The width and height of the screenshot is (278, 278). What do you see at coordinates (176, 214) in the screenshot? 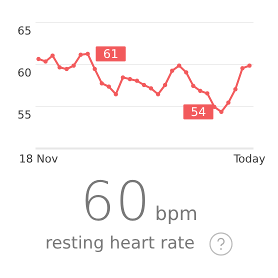
I see `text: bpm` at bounding box center [176, 214].